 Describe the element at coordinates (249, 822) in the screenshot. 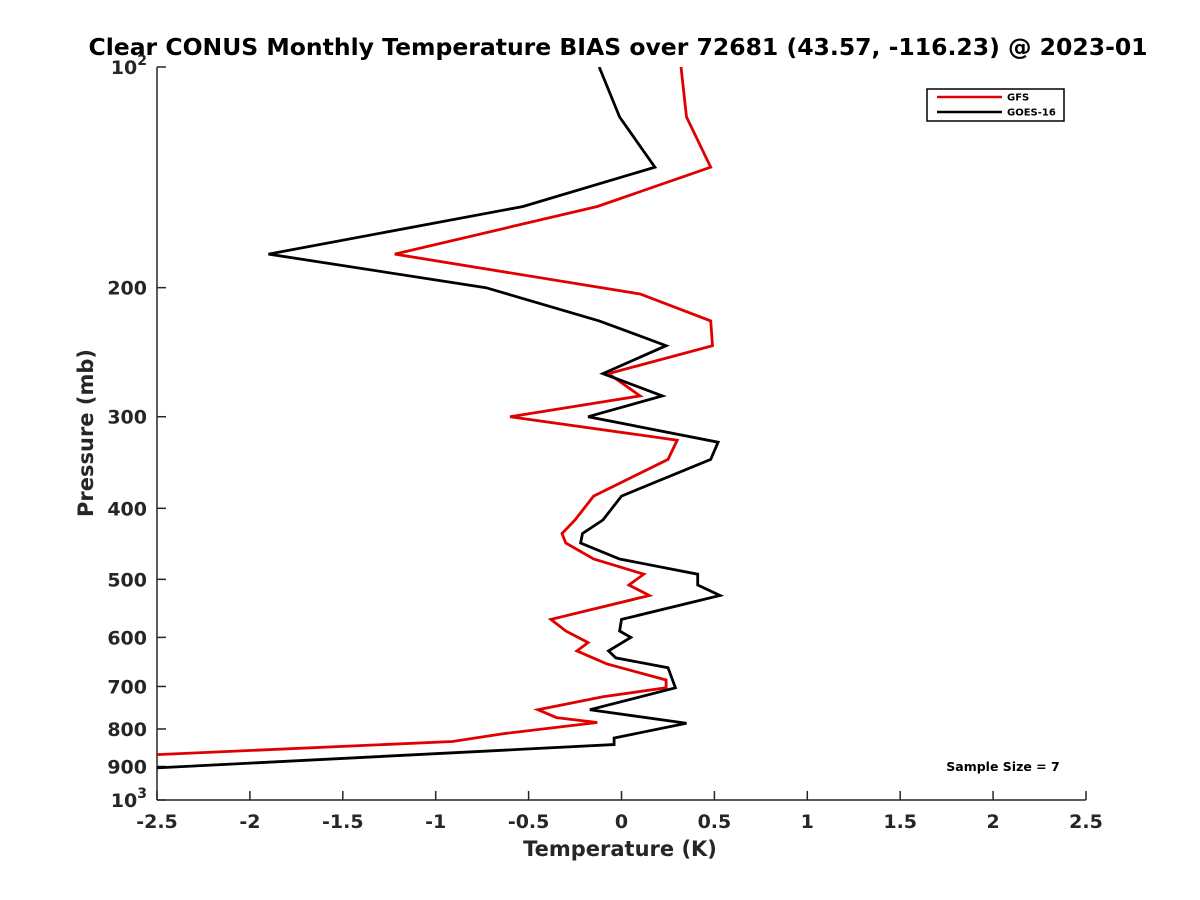

I see `x-tick-label: -2` at that location.